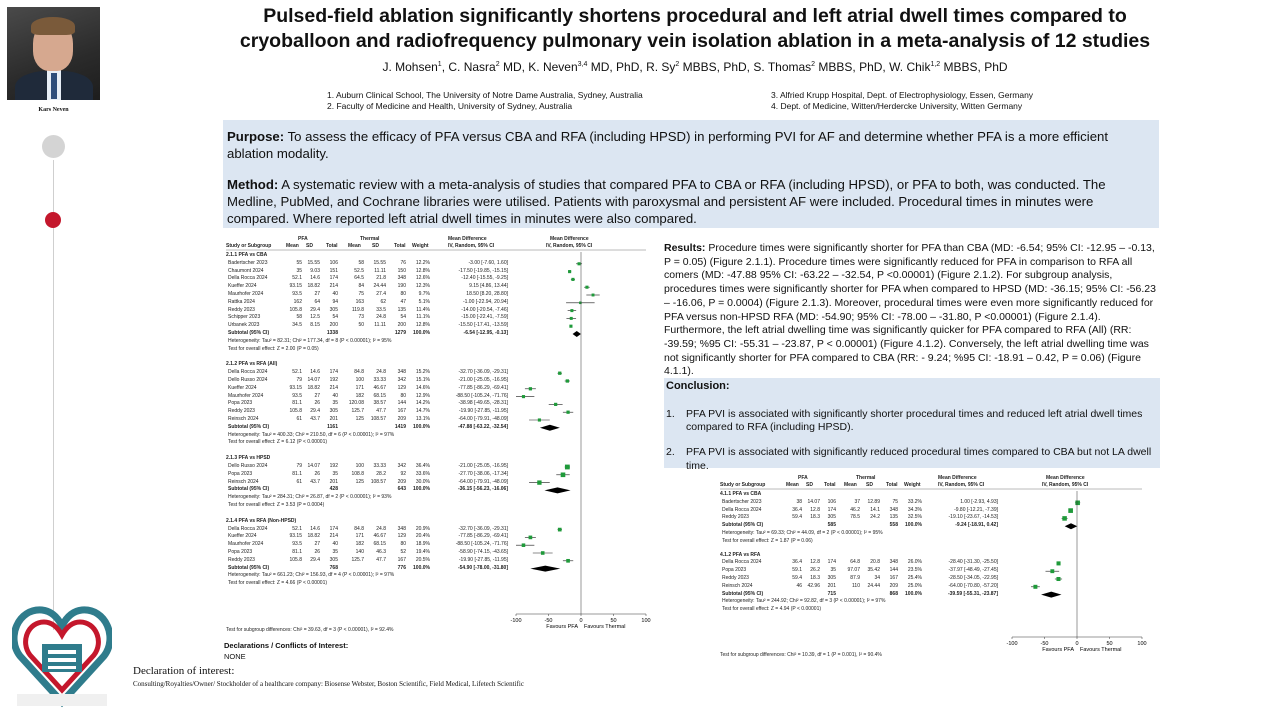 The width and height of the screenshot is (1280, 720). Describe the element at coordinates (562, 627) in the screenshot. I see `x-label-left: Favours PFA` at that location.